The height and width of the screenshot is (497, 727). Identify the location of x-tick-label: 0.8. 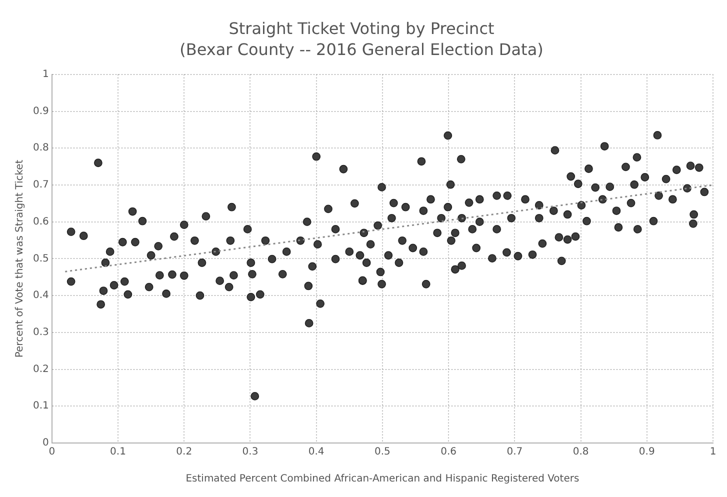
(580, 452).